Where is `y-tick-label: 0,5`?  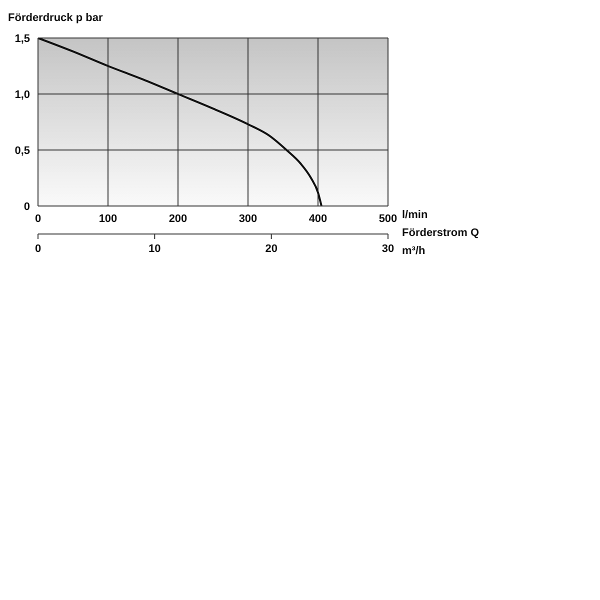
y-tick-label: 0,5 is located at coordinates (22, 150).